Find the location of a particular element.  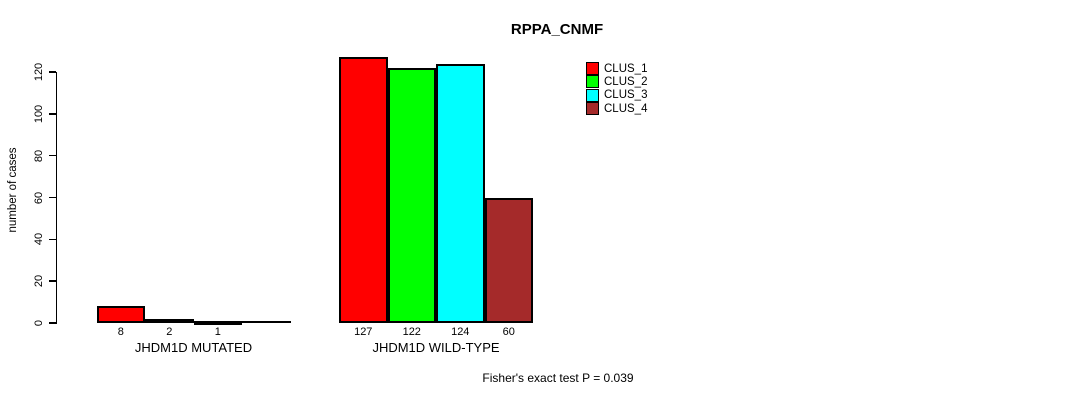

annotation-text: Fisher's exact test P = 0.039 is located at coordinates (558, 378).